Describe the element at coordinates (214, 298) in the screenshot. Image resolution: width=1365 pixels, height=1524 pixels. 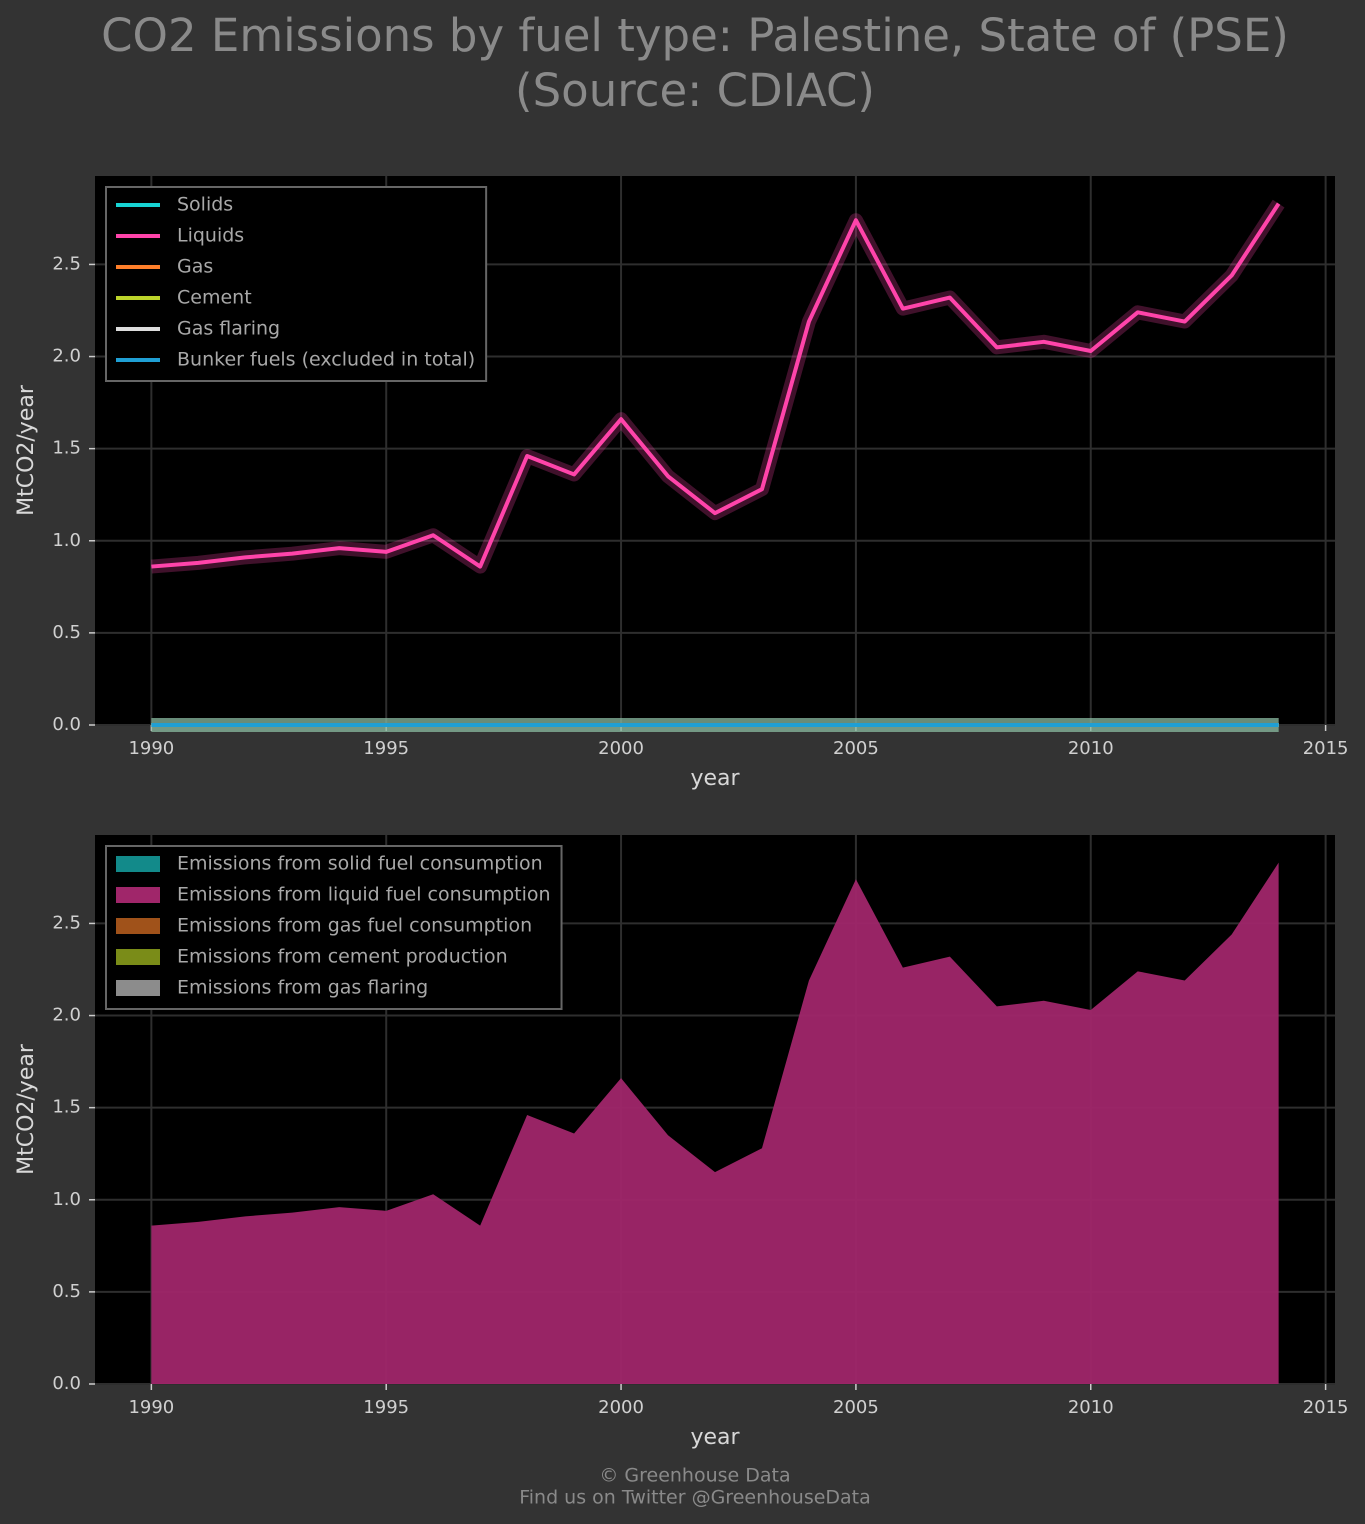
I see `legend-label: Cement` at that location.